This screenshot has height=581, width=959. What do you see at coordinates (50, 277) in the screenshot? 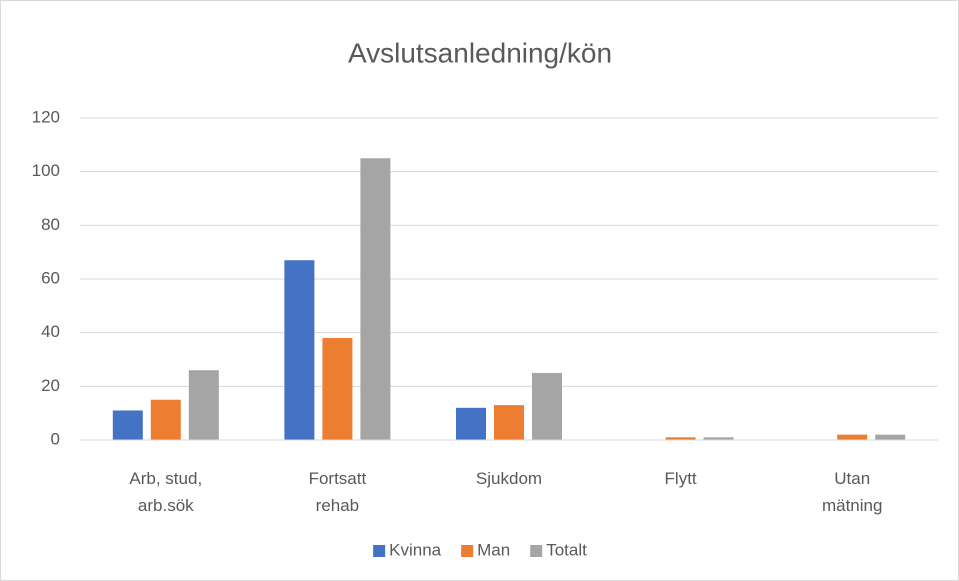
I see `y-tick-label: 60` at bounding box center [50, 277].